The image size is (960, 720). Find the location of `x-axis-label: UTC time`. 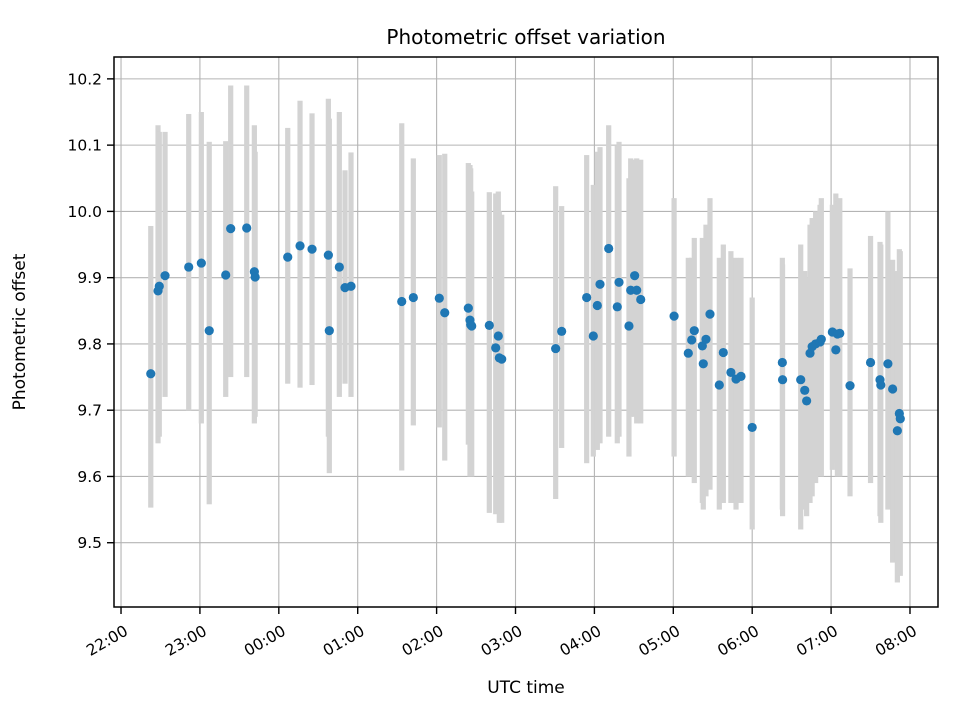

x-axis-label: UTC time is located at coordinates (526, 688).